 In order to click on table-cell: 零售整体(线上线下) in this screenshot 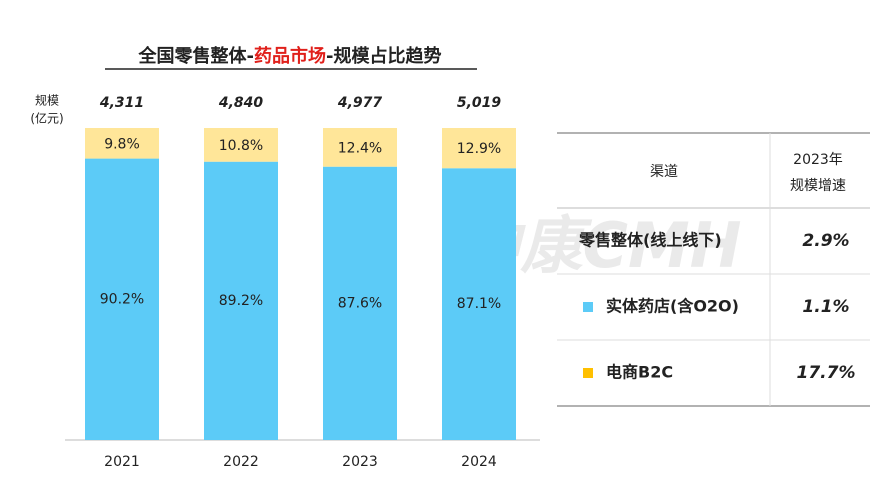, I will do `click(650, 240)`.